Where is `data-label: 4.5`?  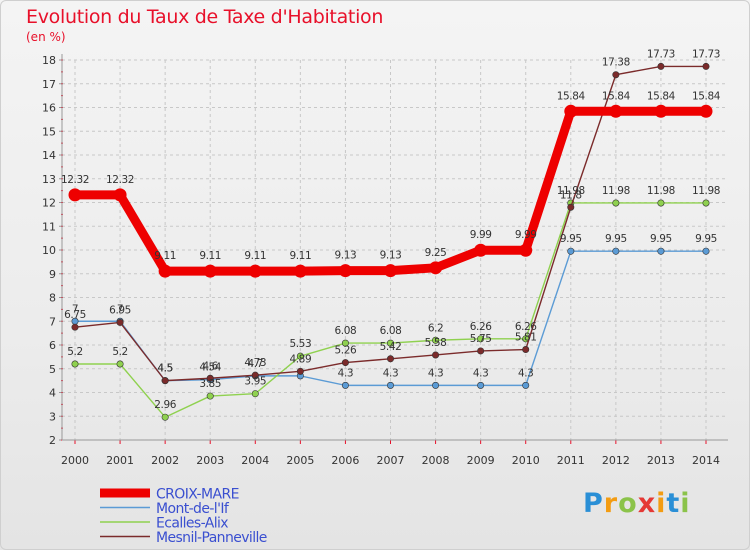
data-label: 4.5 is located at coordinates (165, 369).